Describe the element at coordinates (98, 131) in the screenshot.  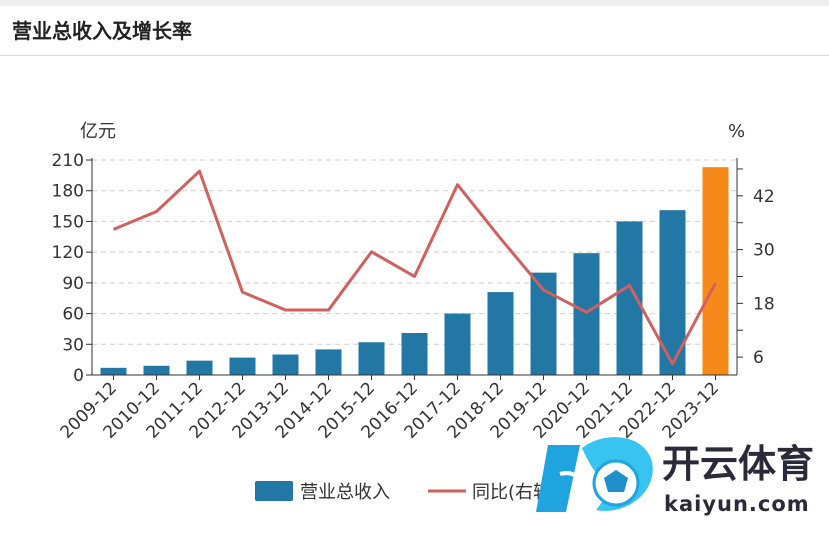
I see `left-axis-unit: 亿元` at that location.